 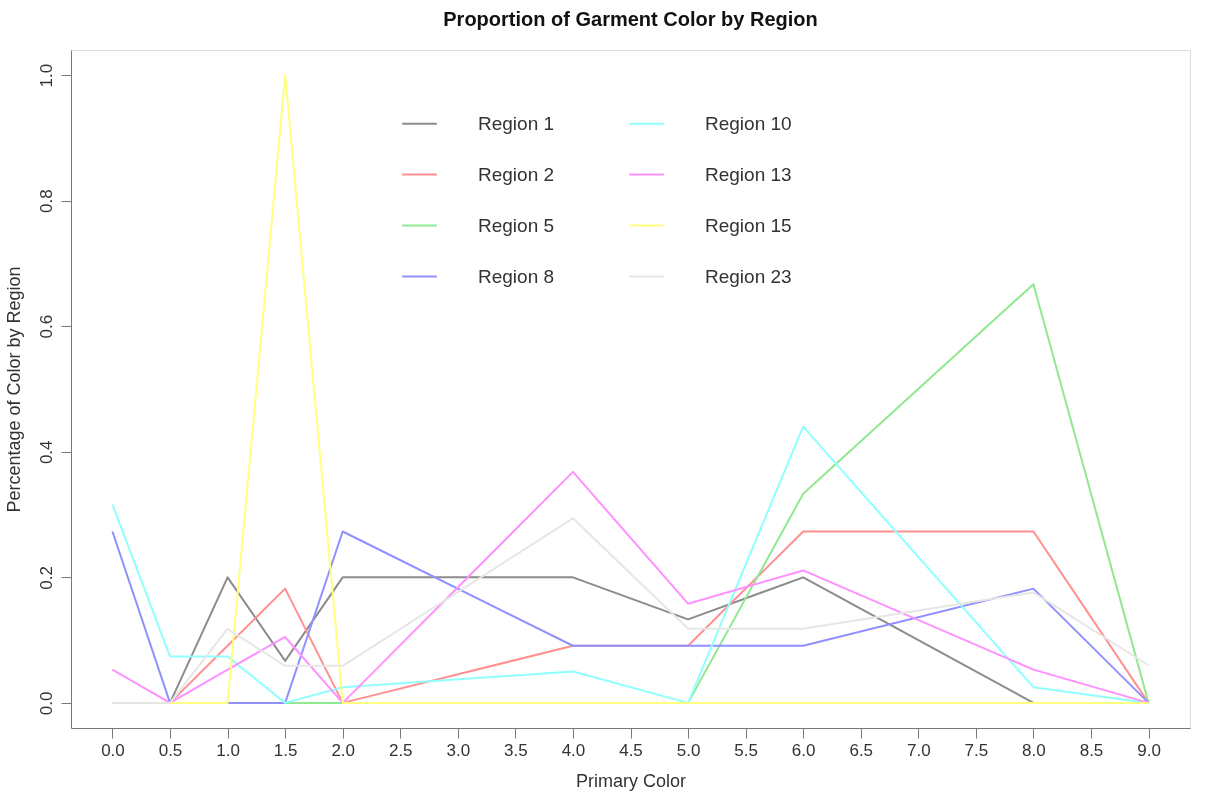 What do you see at coordinates (400, 750) in the screenshot?
I see `x-tick-label: 2.5` at bounding box center [400, 750].